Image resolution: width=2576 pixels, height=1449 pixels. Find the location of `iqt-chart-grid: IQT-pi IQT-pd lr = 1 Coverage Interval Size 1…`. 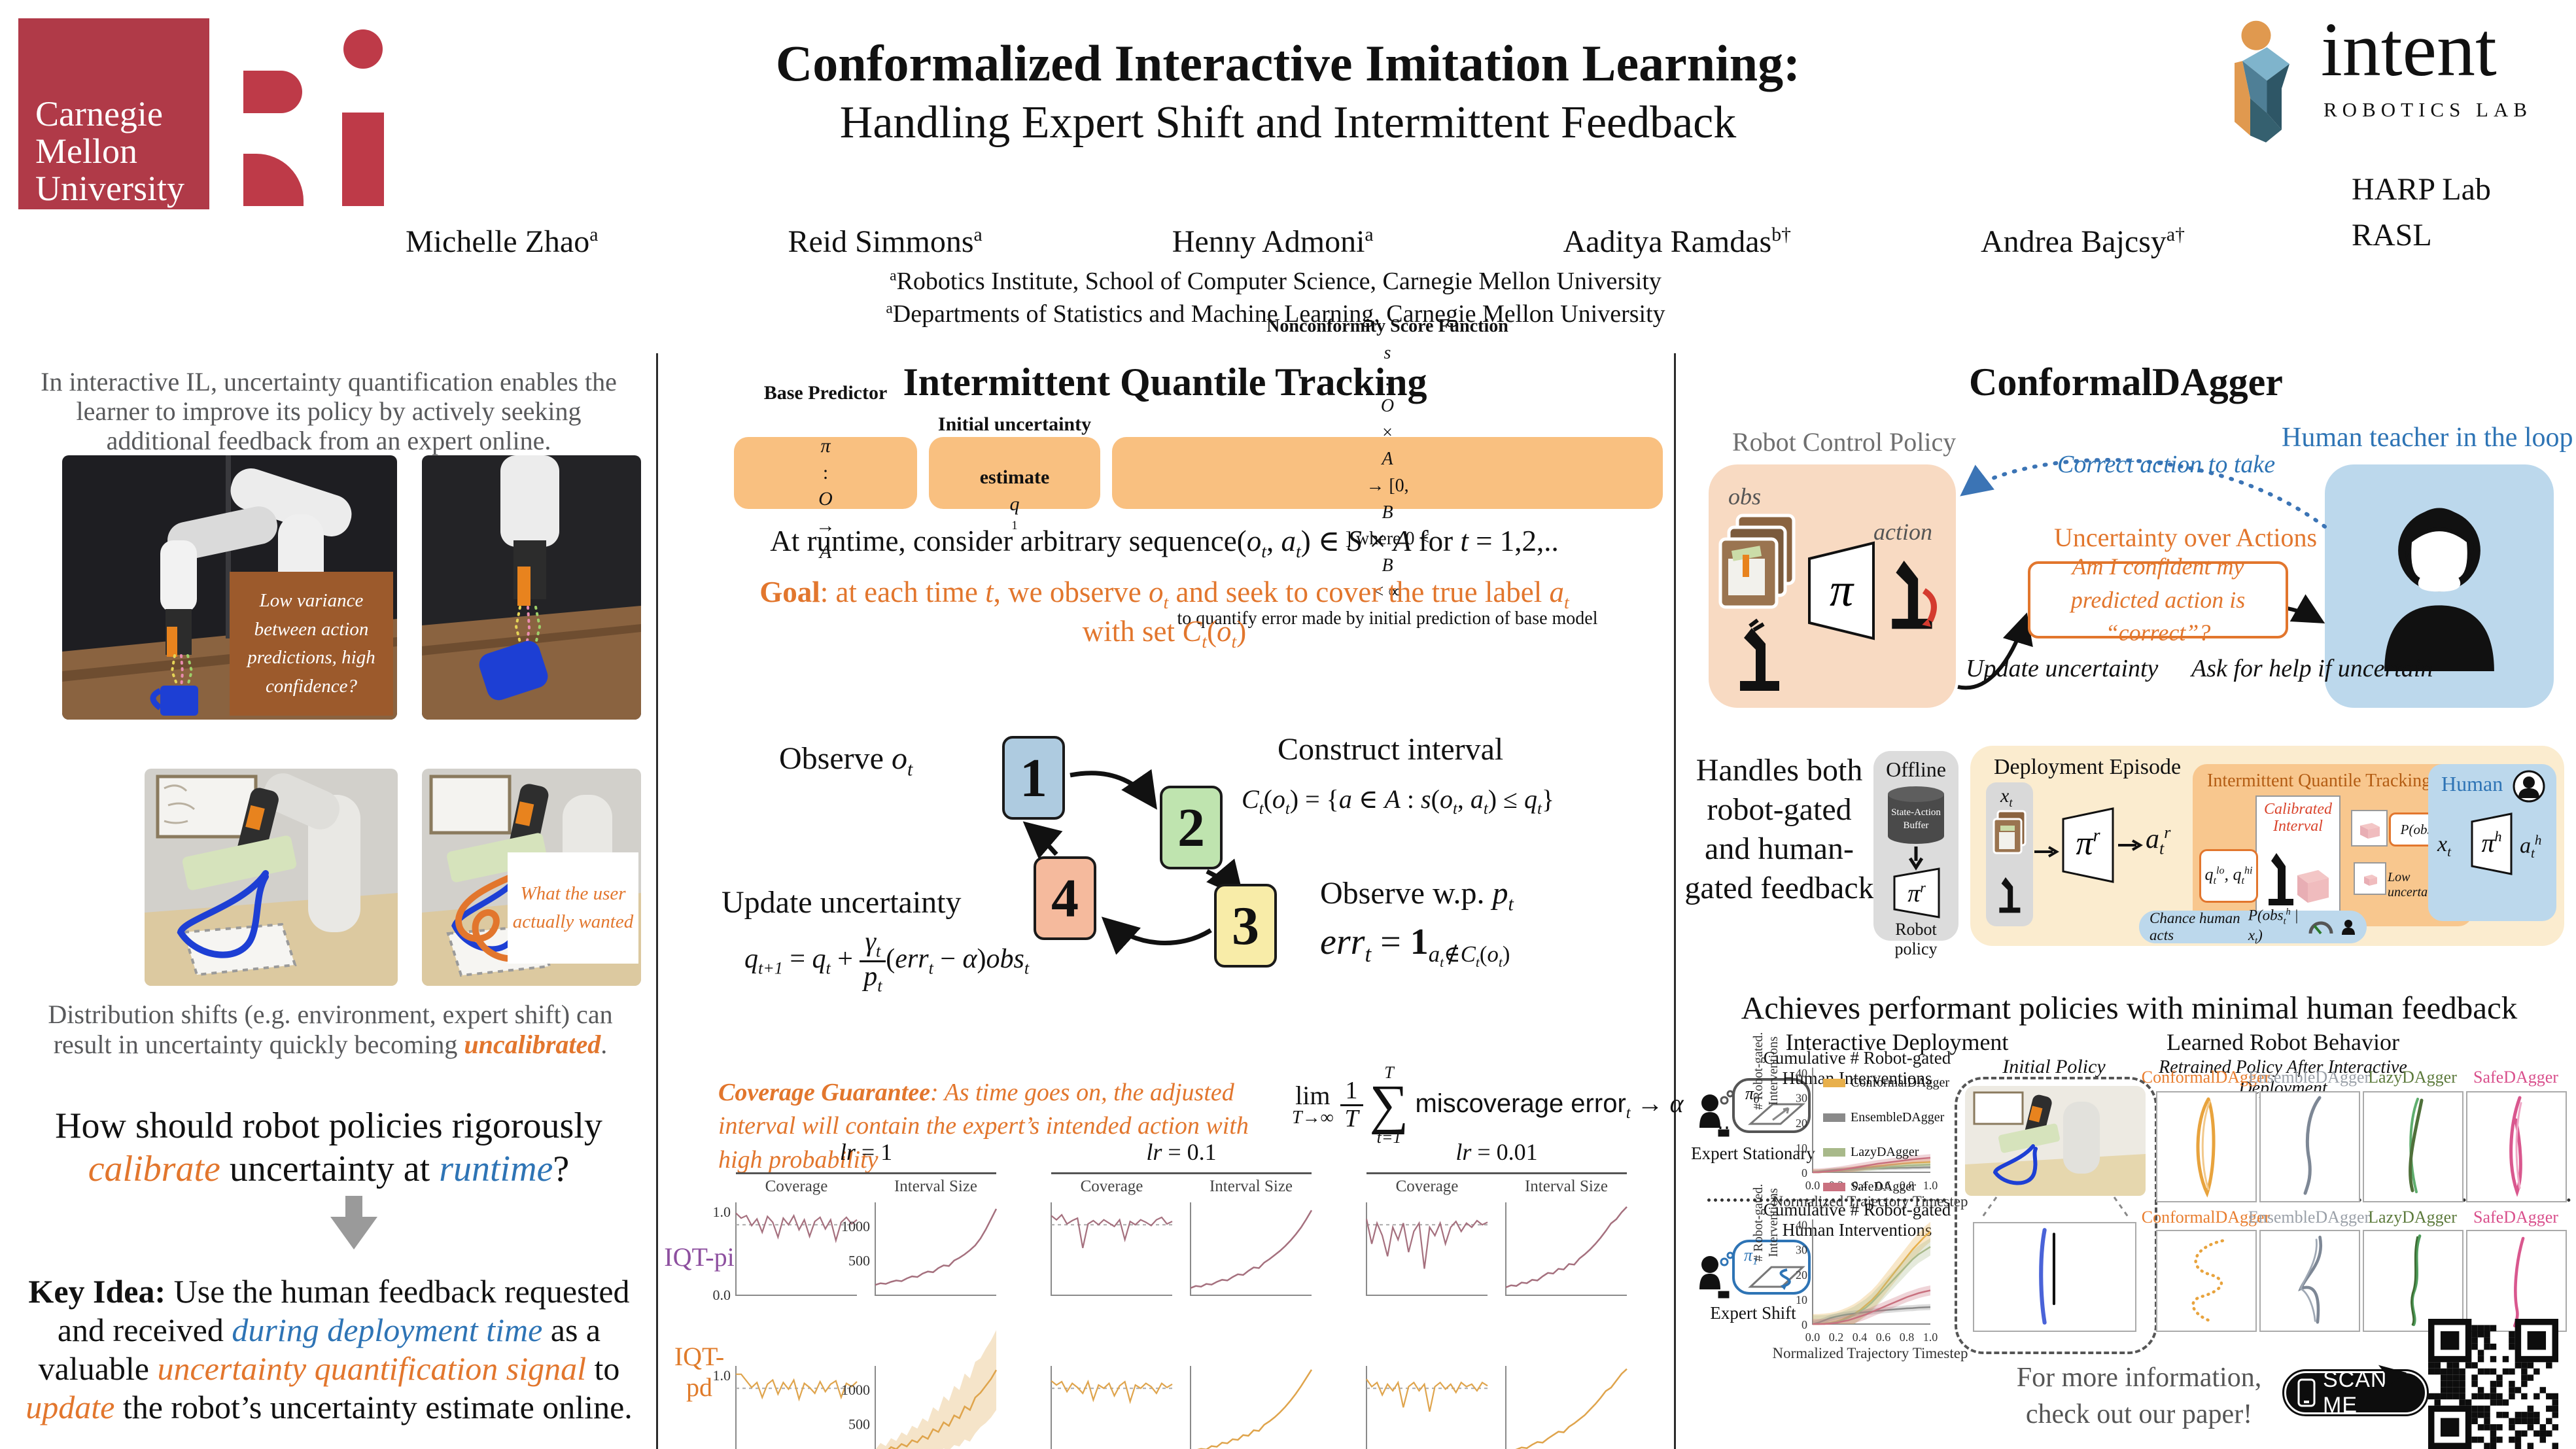

iqt-chart-grid: IQT-pi IQT-pd lr = 1 Coverage Interval Size 1… is located at coordinates (1165, 1293).